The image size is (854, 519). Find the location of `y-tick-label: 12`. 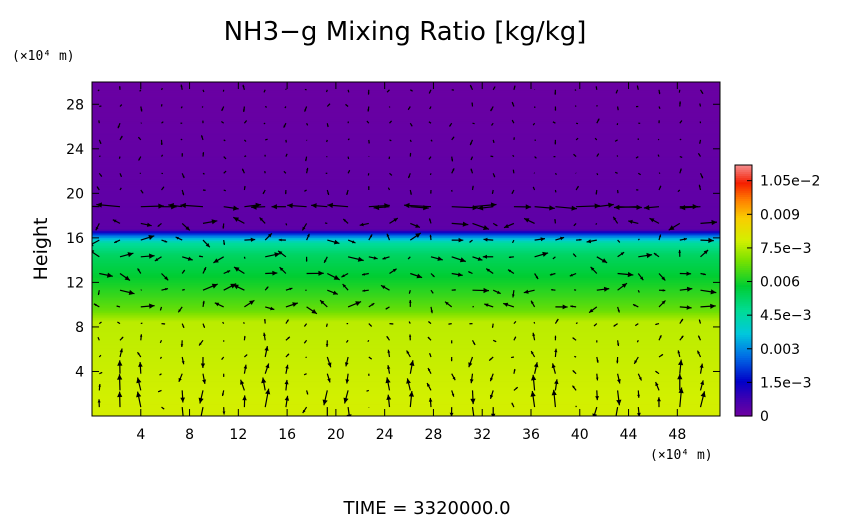

y-tick-label: 12 is located at coordinates (75, 283).